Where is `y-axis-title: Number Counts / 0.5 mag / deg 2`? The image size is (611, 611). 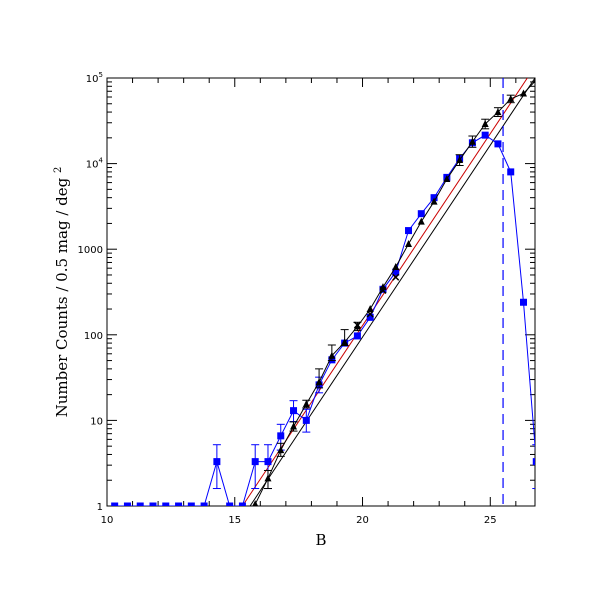 y-axis-title: Number Counts / 0.5 mag / deg 2 is located at coordinates (62, 292).